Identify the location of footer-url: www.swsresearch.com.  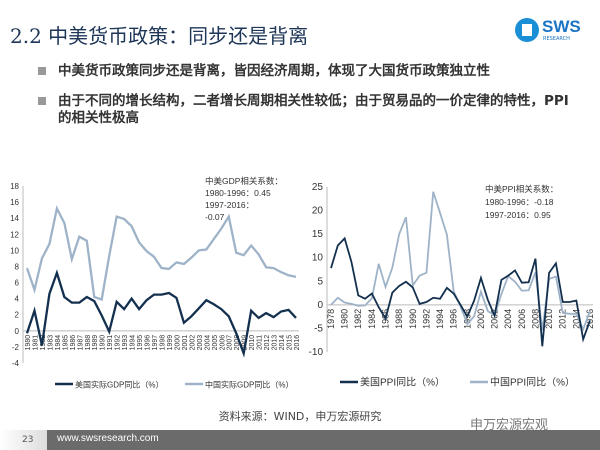
(108, 438).